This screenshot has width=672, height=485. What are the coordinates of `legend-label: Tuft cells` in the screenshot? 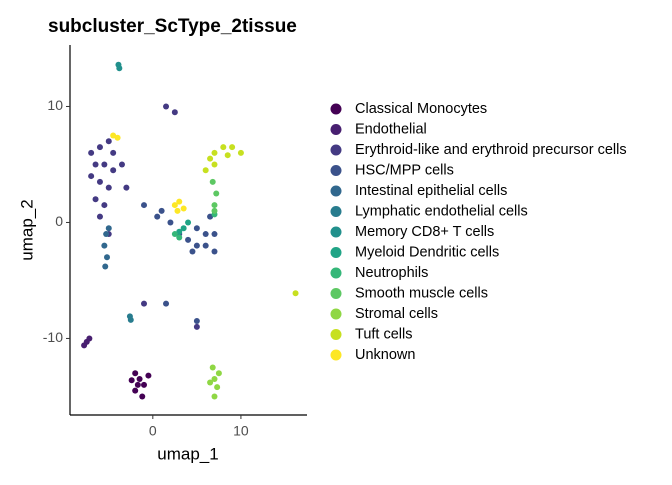 It's located at (383, 334).